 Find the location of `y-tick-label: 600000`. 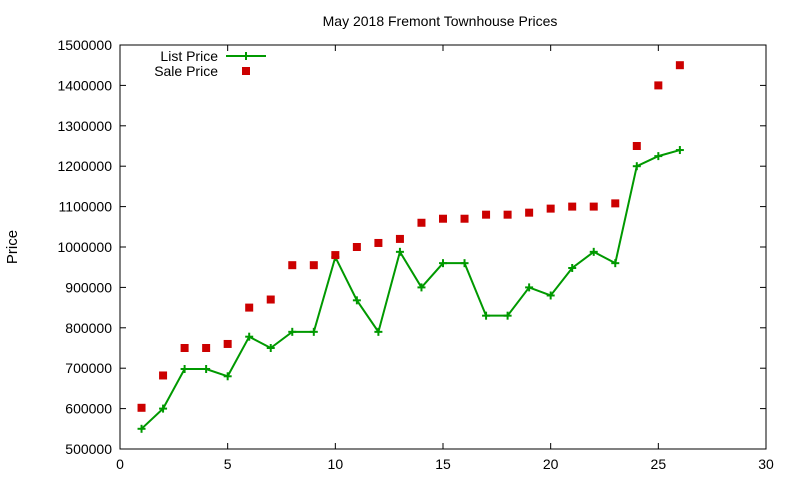

y-tick-label: 600000 is located at coordinates (88, 409).